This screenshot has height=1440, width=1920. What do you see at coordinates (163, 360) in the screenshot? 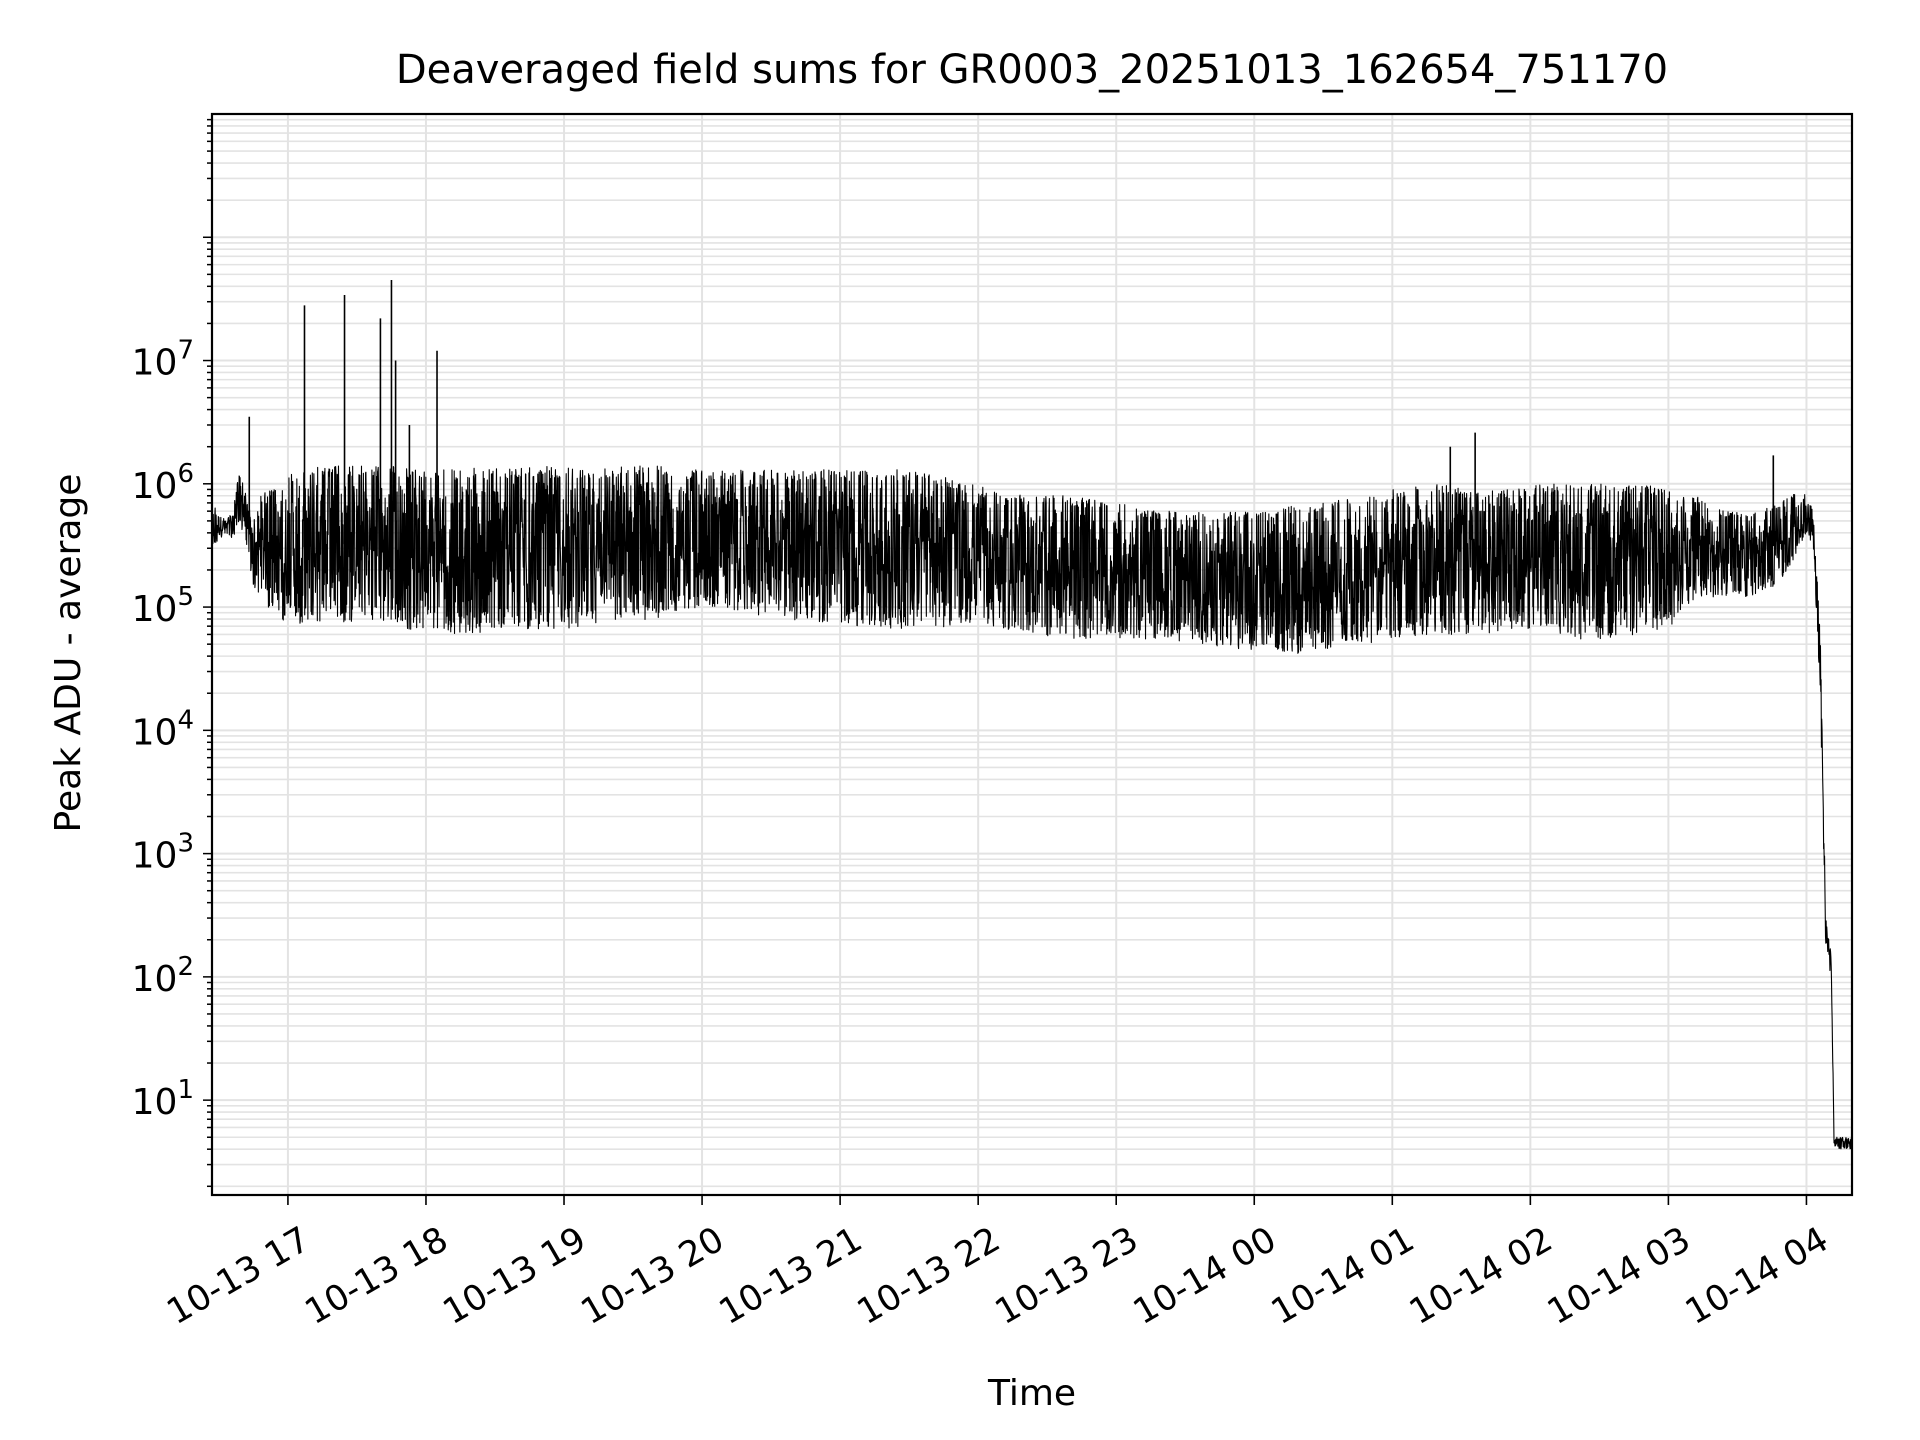
I see `y-tick-label: 10⁷` at bounding box center [163, 360].